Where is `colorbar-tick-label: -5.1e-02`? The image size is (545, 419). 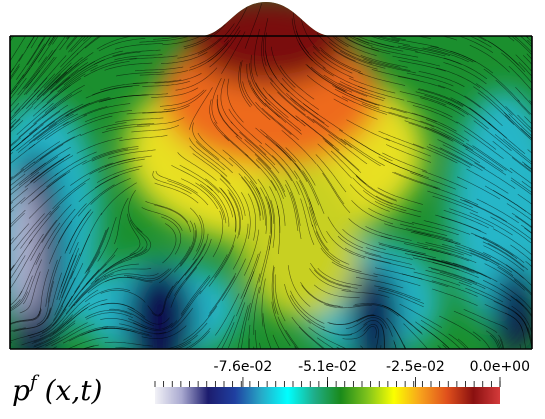
colorbar-tick-label: -5.1e-02 is located at coordinates (327, 367).